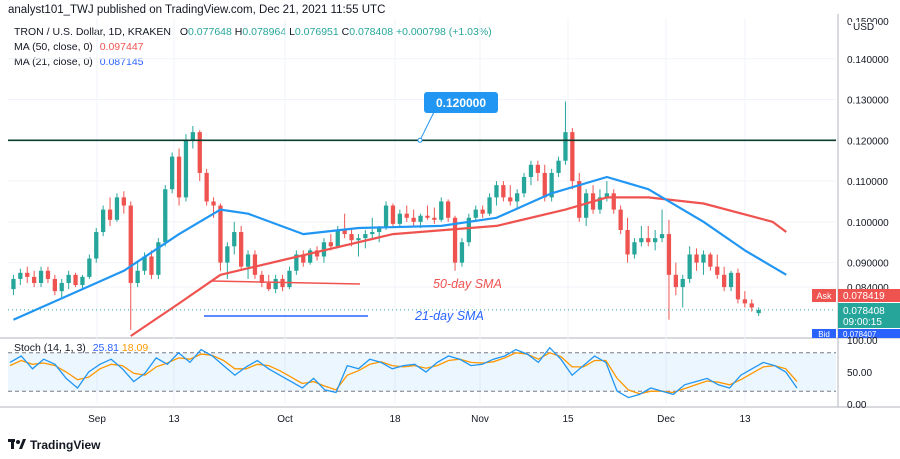 The image size is (900, 459). I want to click on ma50-legend: MA (50, close, 0) 0.097447, so click(79, 47).